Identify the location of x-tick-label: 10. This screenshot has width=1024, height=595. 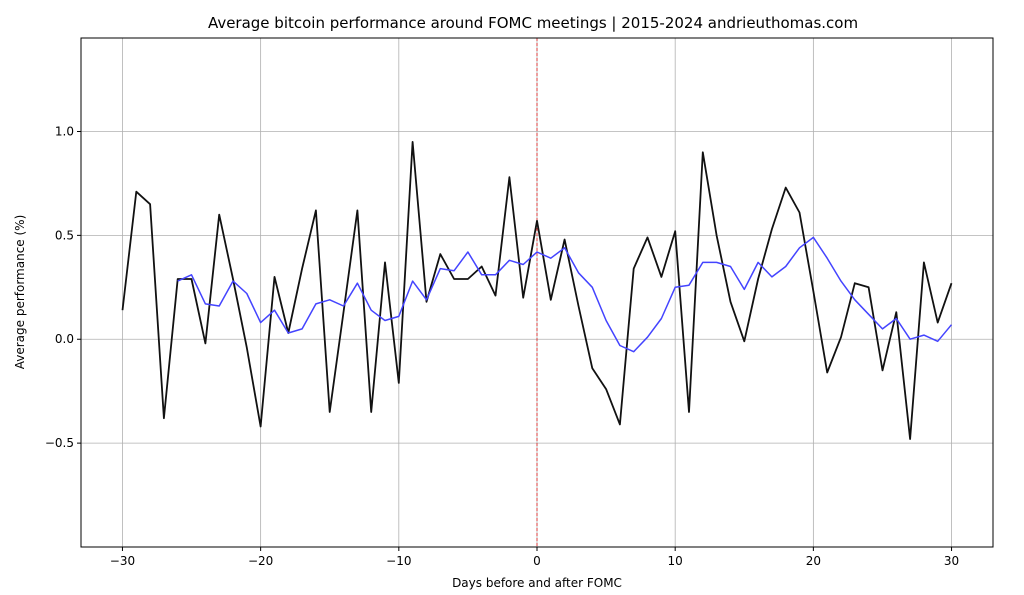
(675, 561).